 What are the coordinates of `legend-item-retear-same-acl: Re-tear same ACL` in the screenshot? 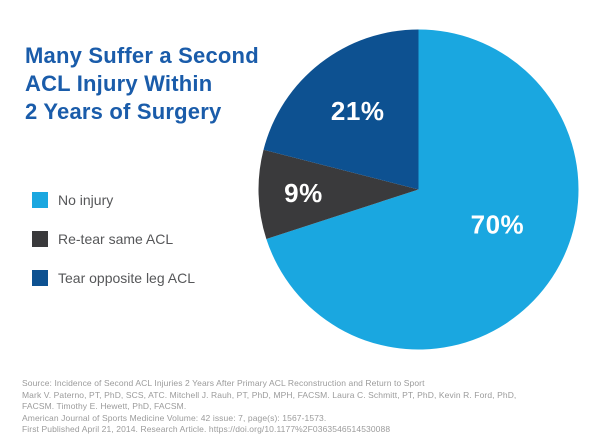 It's located at (113, 239).